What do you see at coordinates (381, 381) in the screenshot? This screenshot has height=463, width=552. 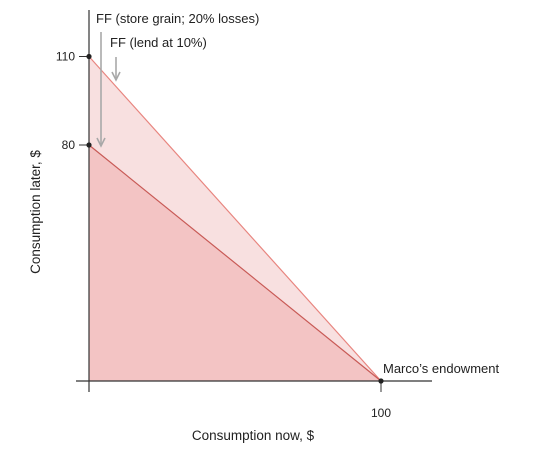 I see `point-endowment` at bounding box center [381, 381].